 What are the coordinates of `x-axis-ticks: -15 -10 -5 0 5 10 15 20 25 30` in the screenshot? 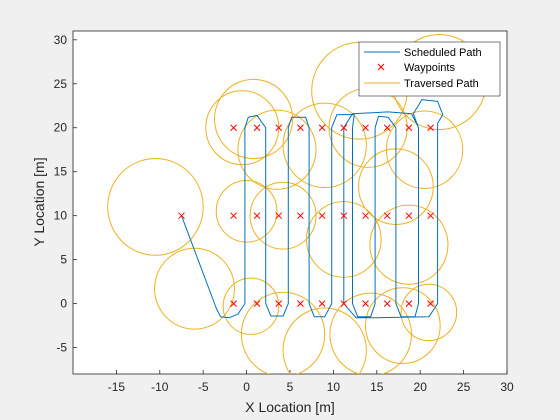 It's located at (311, 382).